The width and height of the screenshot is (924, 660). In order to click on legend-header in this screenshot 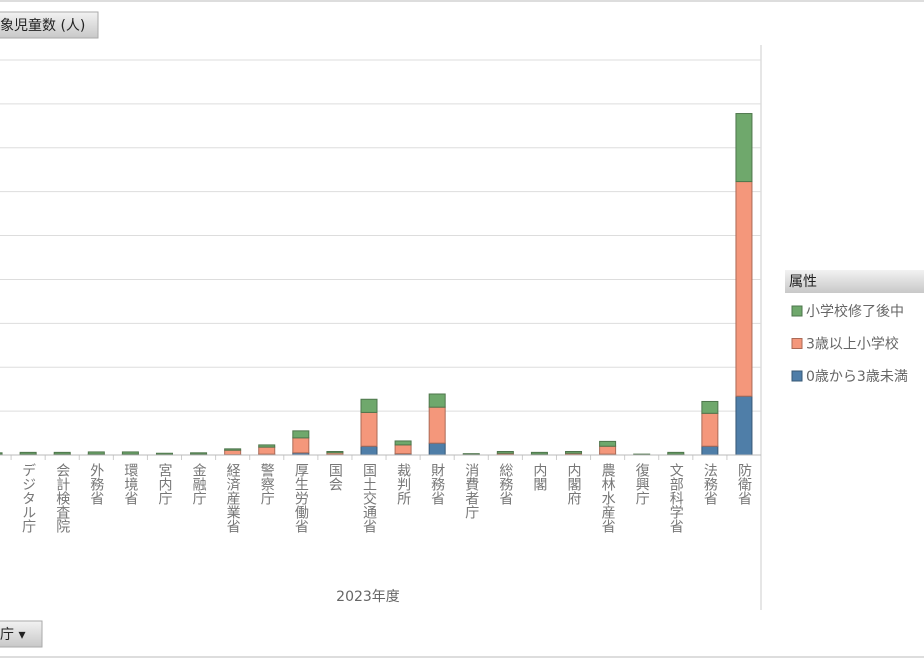, I will do `click(854, 281)`.